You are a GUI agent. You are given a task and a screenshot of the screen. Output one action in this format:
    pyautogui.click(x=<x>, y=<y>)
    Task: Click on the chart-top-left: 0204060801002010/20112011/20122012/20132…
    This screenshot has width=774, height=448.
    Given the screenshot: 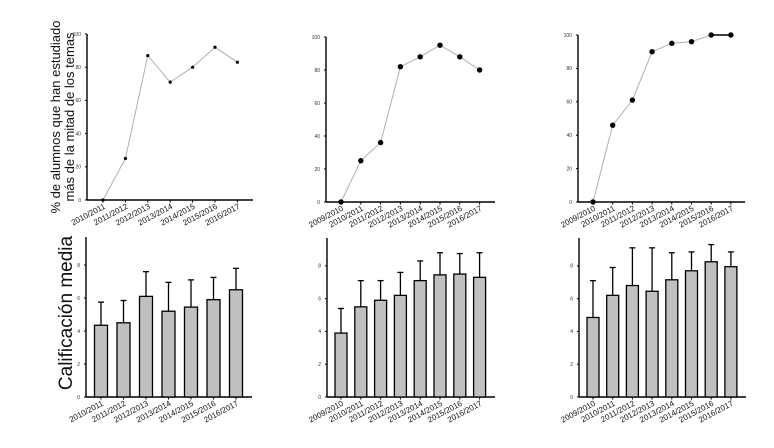 What is the action you would take?
    pyautogui.click(x=161, y=130)
    